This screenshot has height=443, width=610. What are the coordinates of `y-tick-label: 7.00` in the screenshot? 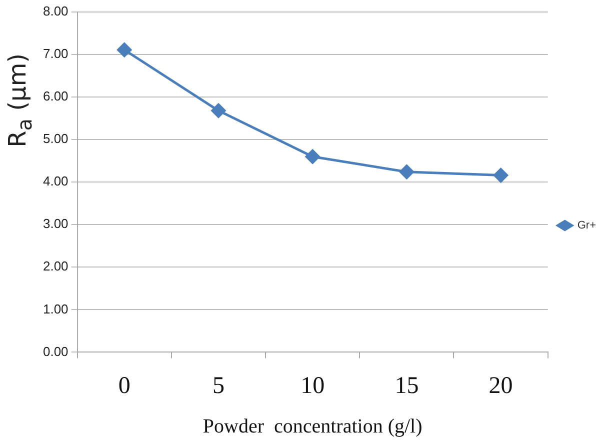 It's located at (55, 54).